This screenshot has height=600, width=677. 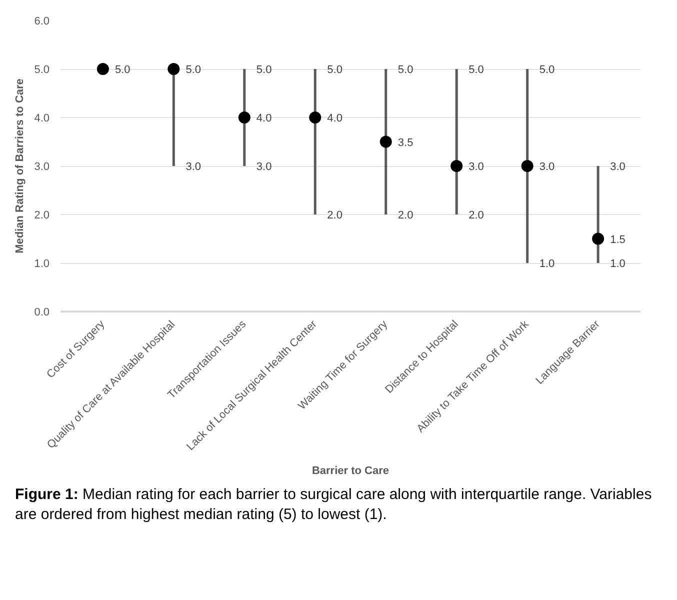 I want to click on x-axis-title: Barrier to Care, so click(x=351, y=471).